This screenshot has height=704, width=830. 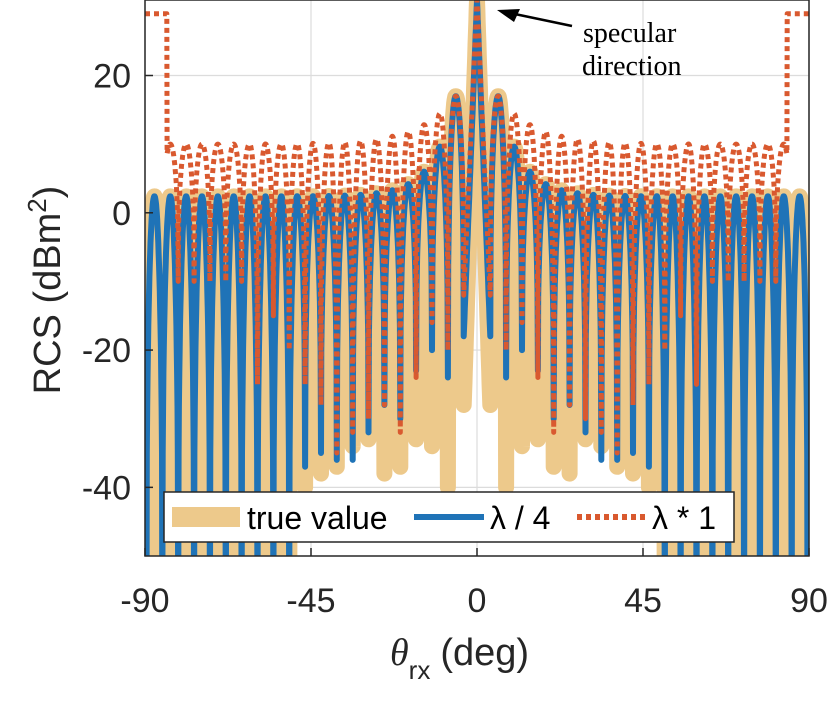 What do you see at coordinates (317, 518) in the screenshot?
I see `legend-label-true-value: true value` at bounding box center [317, 518].